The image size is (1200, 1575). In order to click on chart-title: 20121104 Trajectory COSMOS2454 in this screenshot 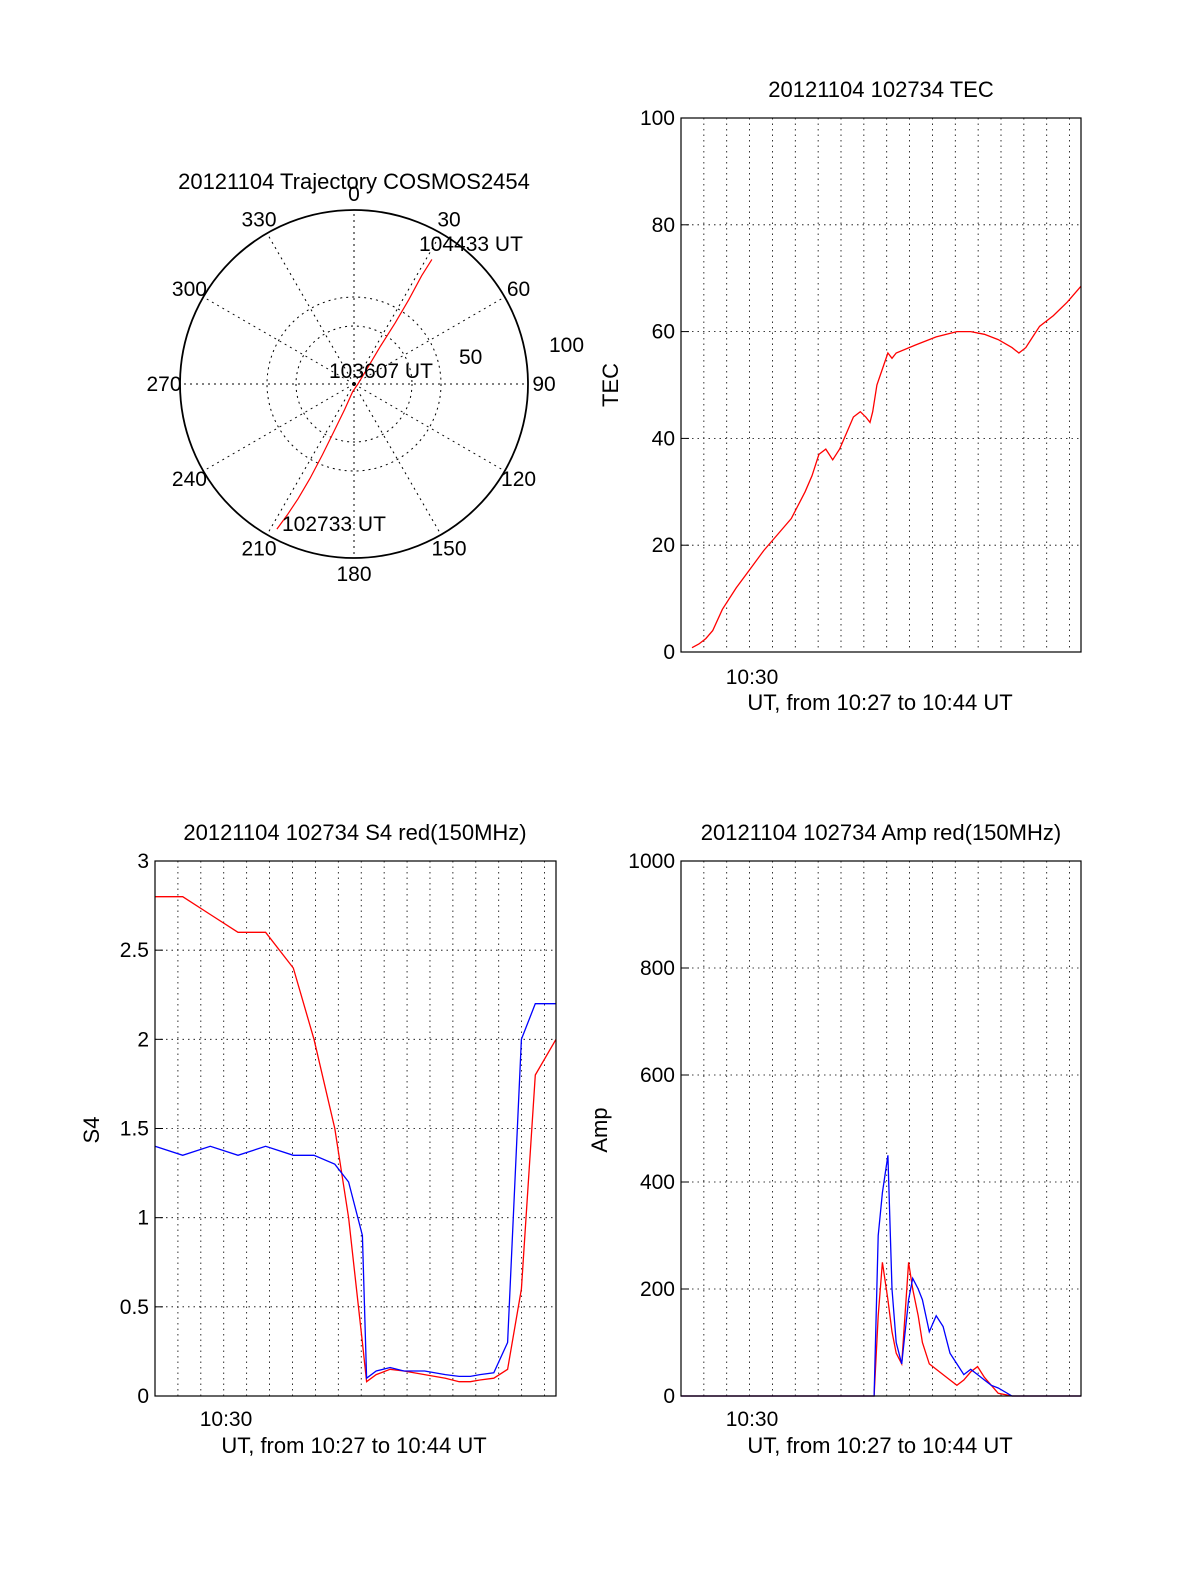, I will do `click(354, 181)`.